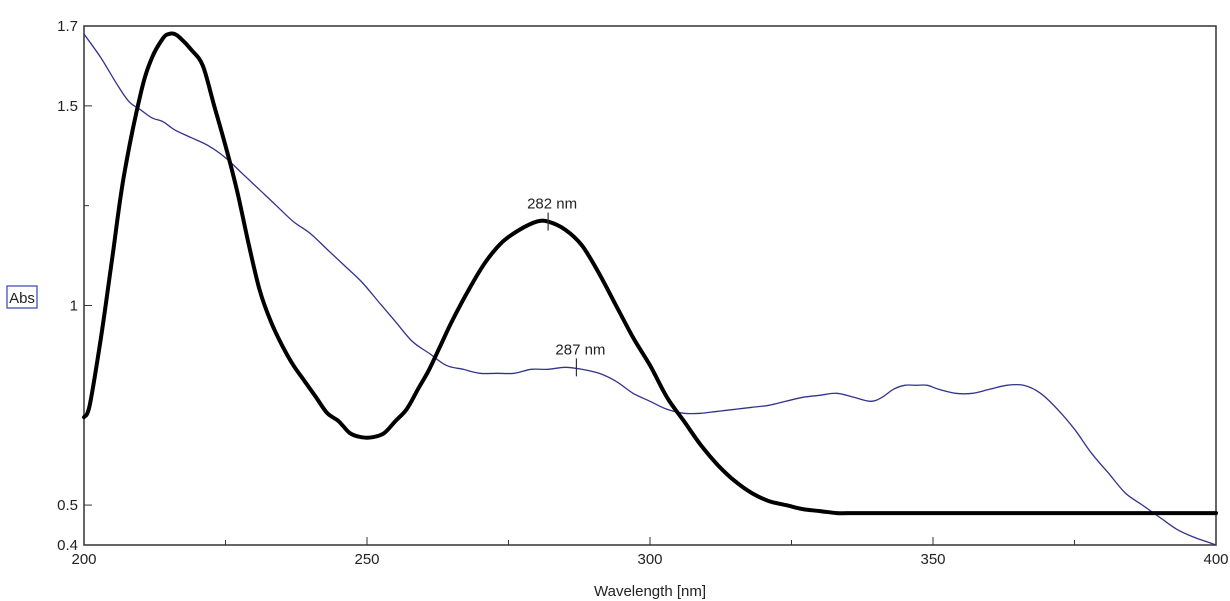 This screenshot has width=1230, height=601. I want to click on x-tick-label: 400, so click(1215, 559).